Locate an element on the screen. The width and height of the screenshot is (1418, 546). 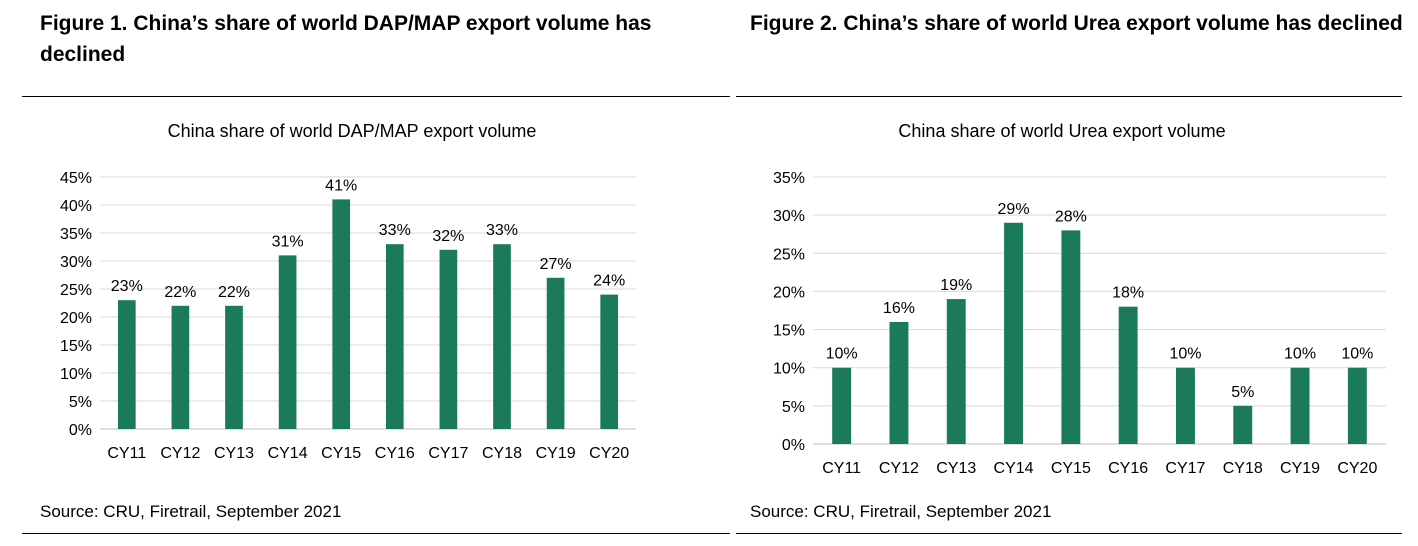
chart2-category-label: CY14 is located at coordinates (1014, 468).